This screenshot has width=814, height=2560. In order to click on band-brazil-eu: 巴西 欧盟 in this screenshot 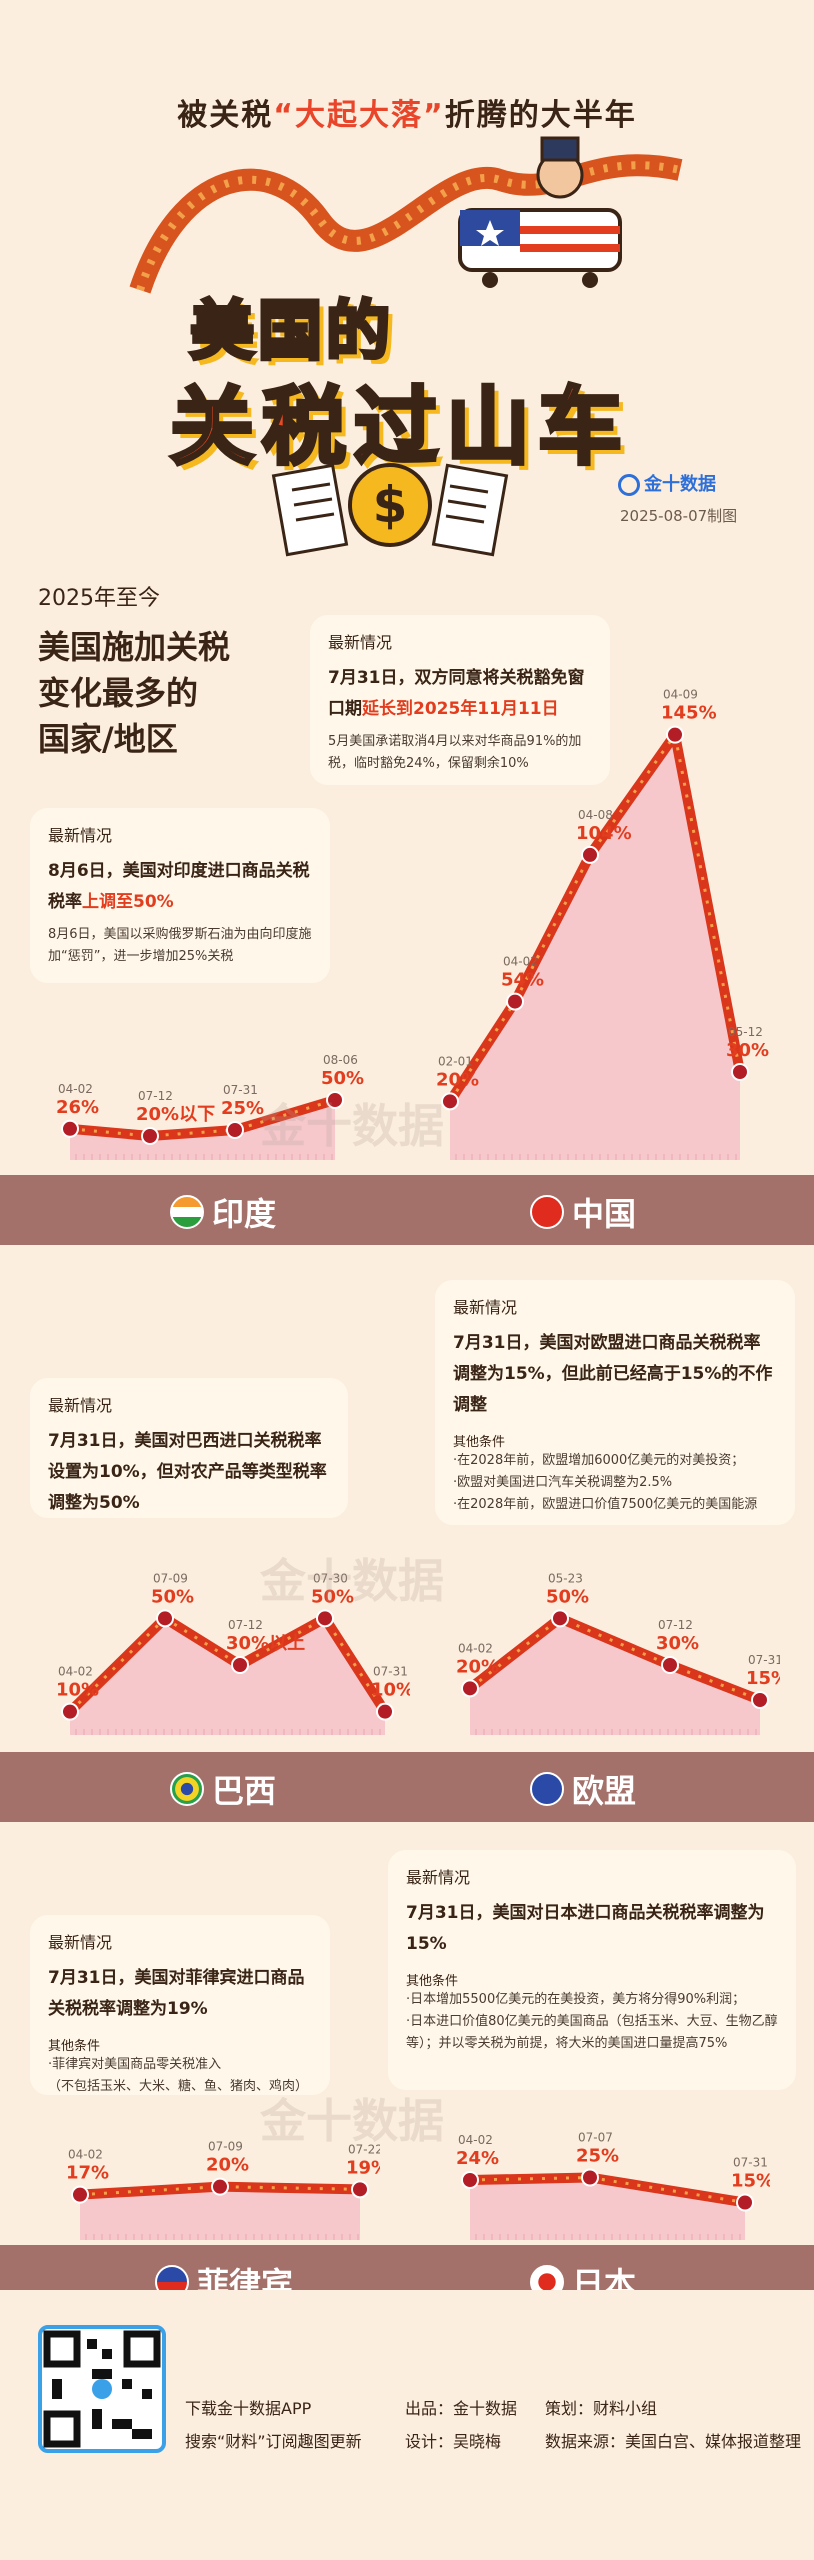, I will do `click(407, 1787)`.